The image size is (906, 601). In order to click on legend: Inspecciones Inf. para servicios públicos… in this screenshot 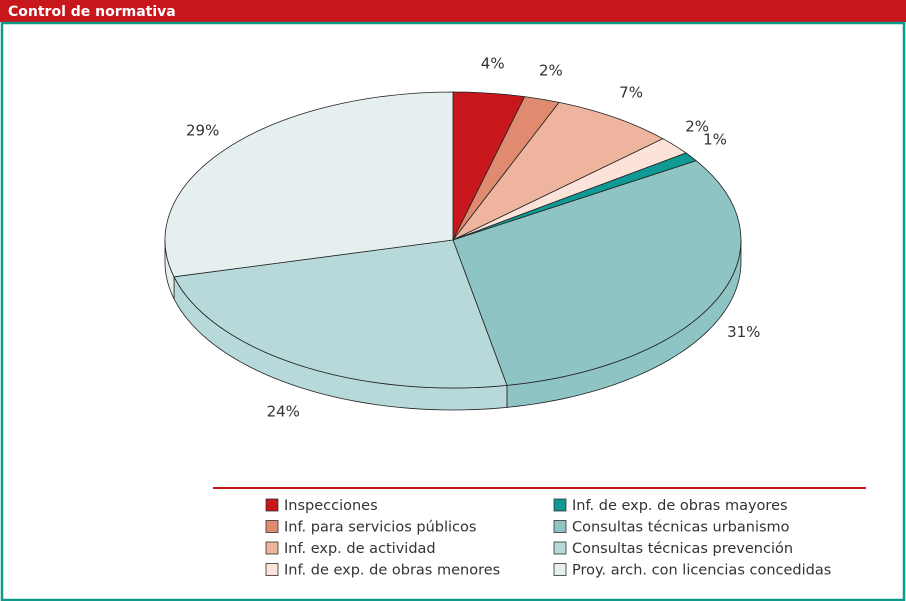, I will do `click(548, 538)`.